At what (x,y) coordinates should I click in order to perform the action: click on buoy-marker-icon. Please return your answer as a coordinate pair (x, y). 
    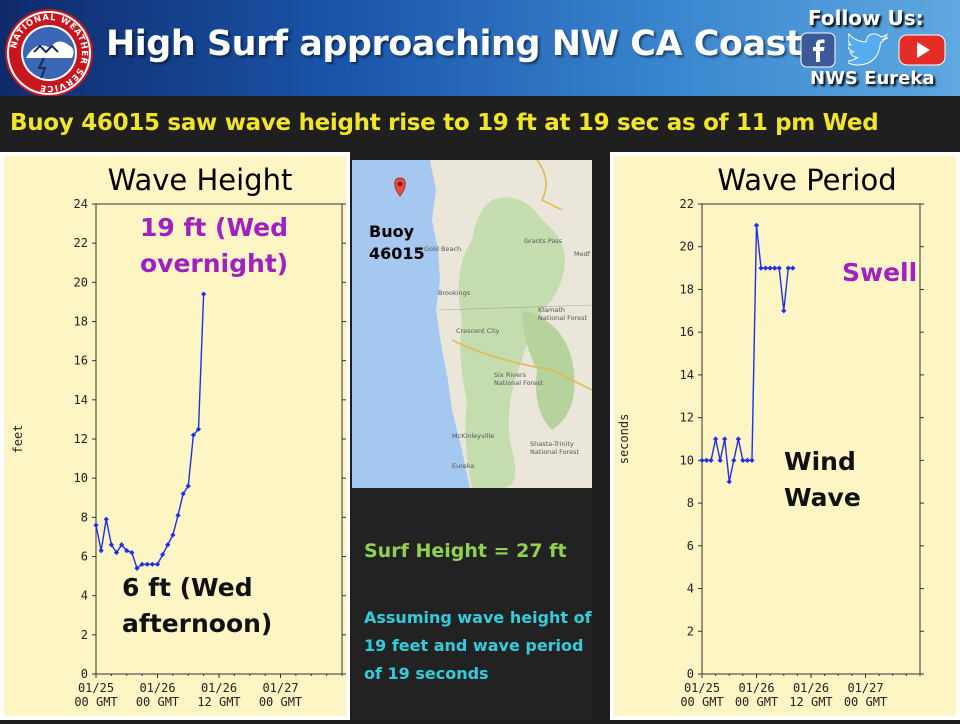
    Looking at the image, I should click on (400, 187).